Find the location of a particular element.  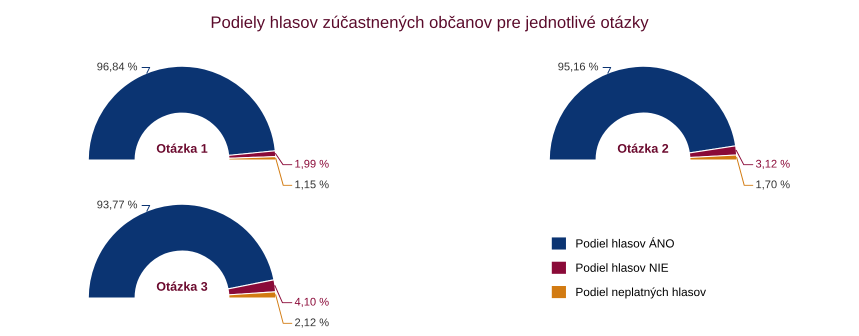

data-label: 93,77 % is located at coordinates (117, 205).